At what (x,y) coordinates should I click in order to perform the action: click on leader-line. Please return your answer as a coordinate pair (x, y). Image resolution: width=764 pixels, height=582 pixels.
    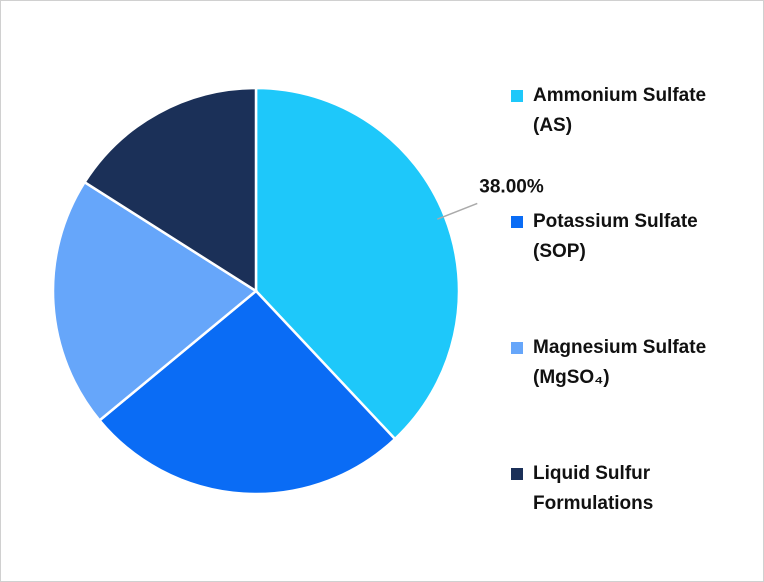
    Looking at the image, I should click on (457, 211).